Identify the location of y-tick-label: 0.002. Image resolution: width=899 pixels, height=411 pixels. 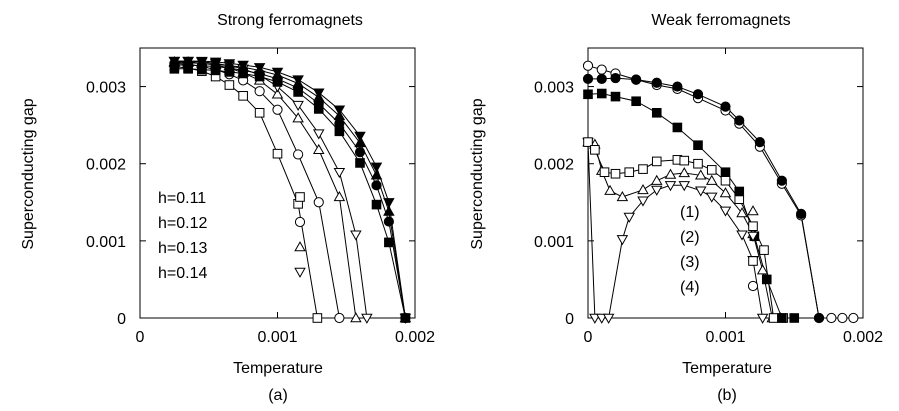
(554, 165).